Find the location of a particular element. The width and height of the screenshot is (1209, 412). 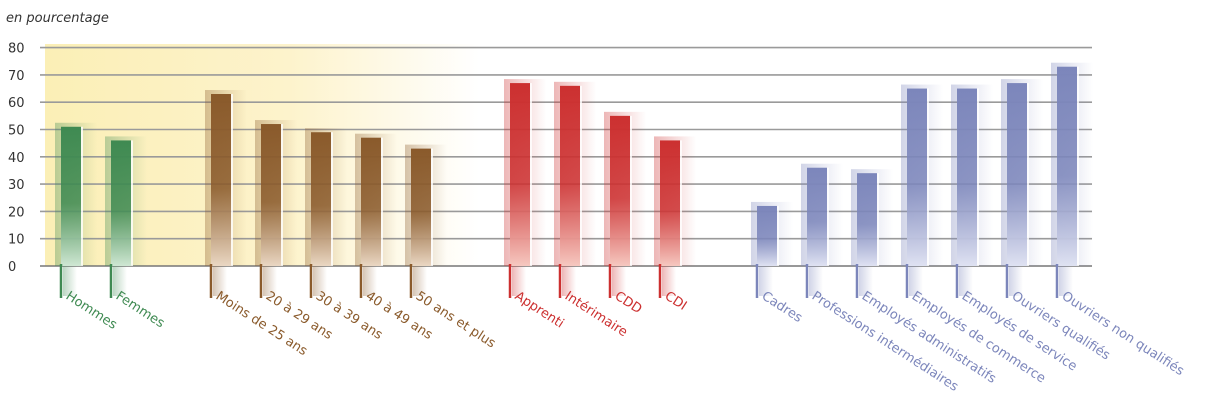

y-tick-label: 60 is located at coordinates (16, 103).